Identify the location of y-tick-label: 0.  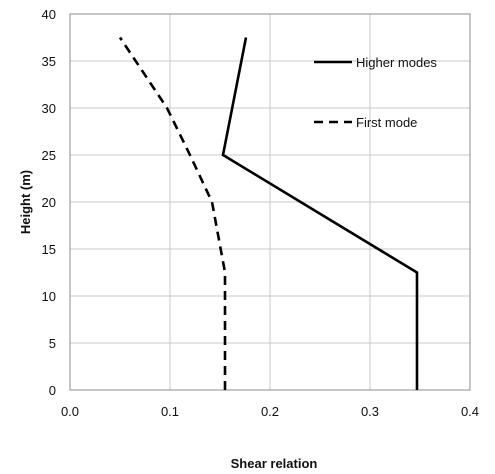
(52, 390).